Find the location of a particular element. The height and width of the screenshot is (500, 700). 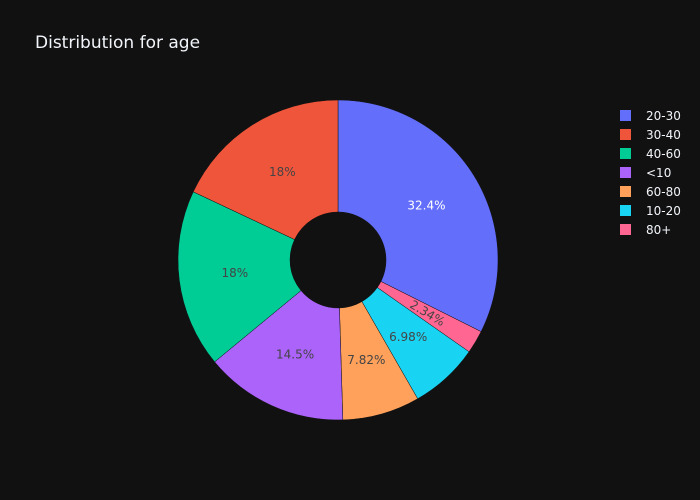

legend-item: 10-20 is located at coordinates (660, 210).